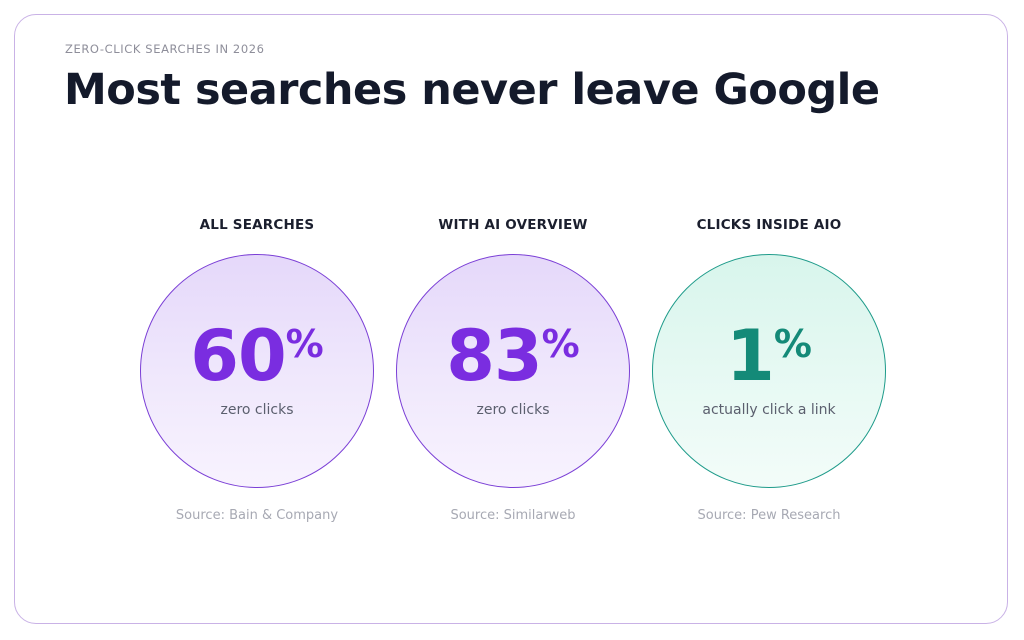  I want to click on stat-number: 1, so click(750, 356).